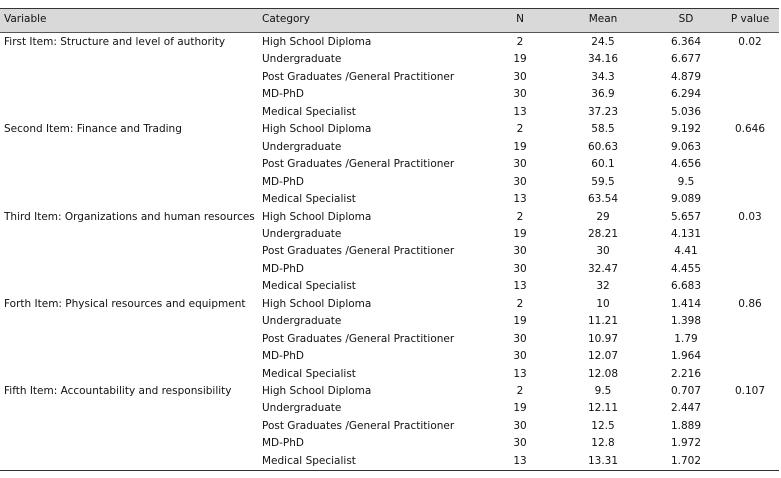 This screenshot has height=478, width=781. What do you see at coordinates (286, 19) in the screenshot?
I see `header-category: Category` at bounding box center [286, 19].